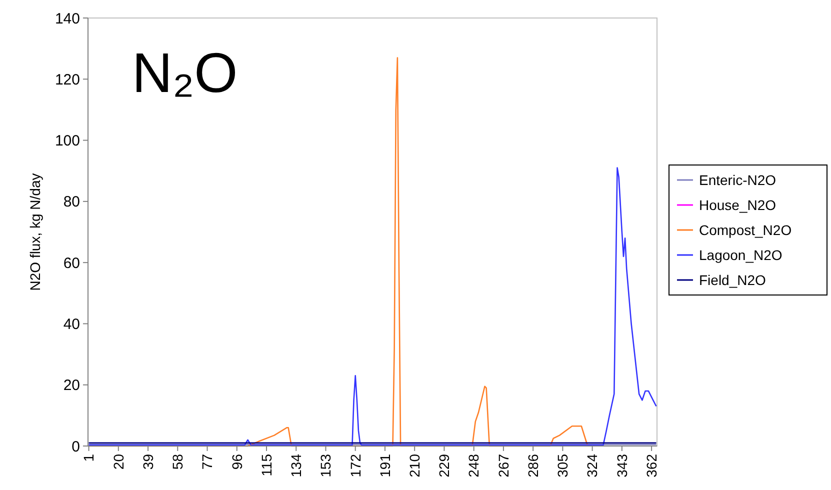 The width and height of the screenshot is (831, 490). What do you see at coordinates (118, 462) in the screenshot?
I see `x-tick-label: 20` at bounding box center [118, 462].